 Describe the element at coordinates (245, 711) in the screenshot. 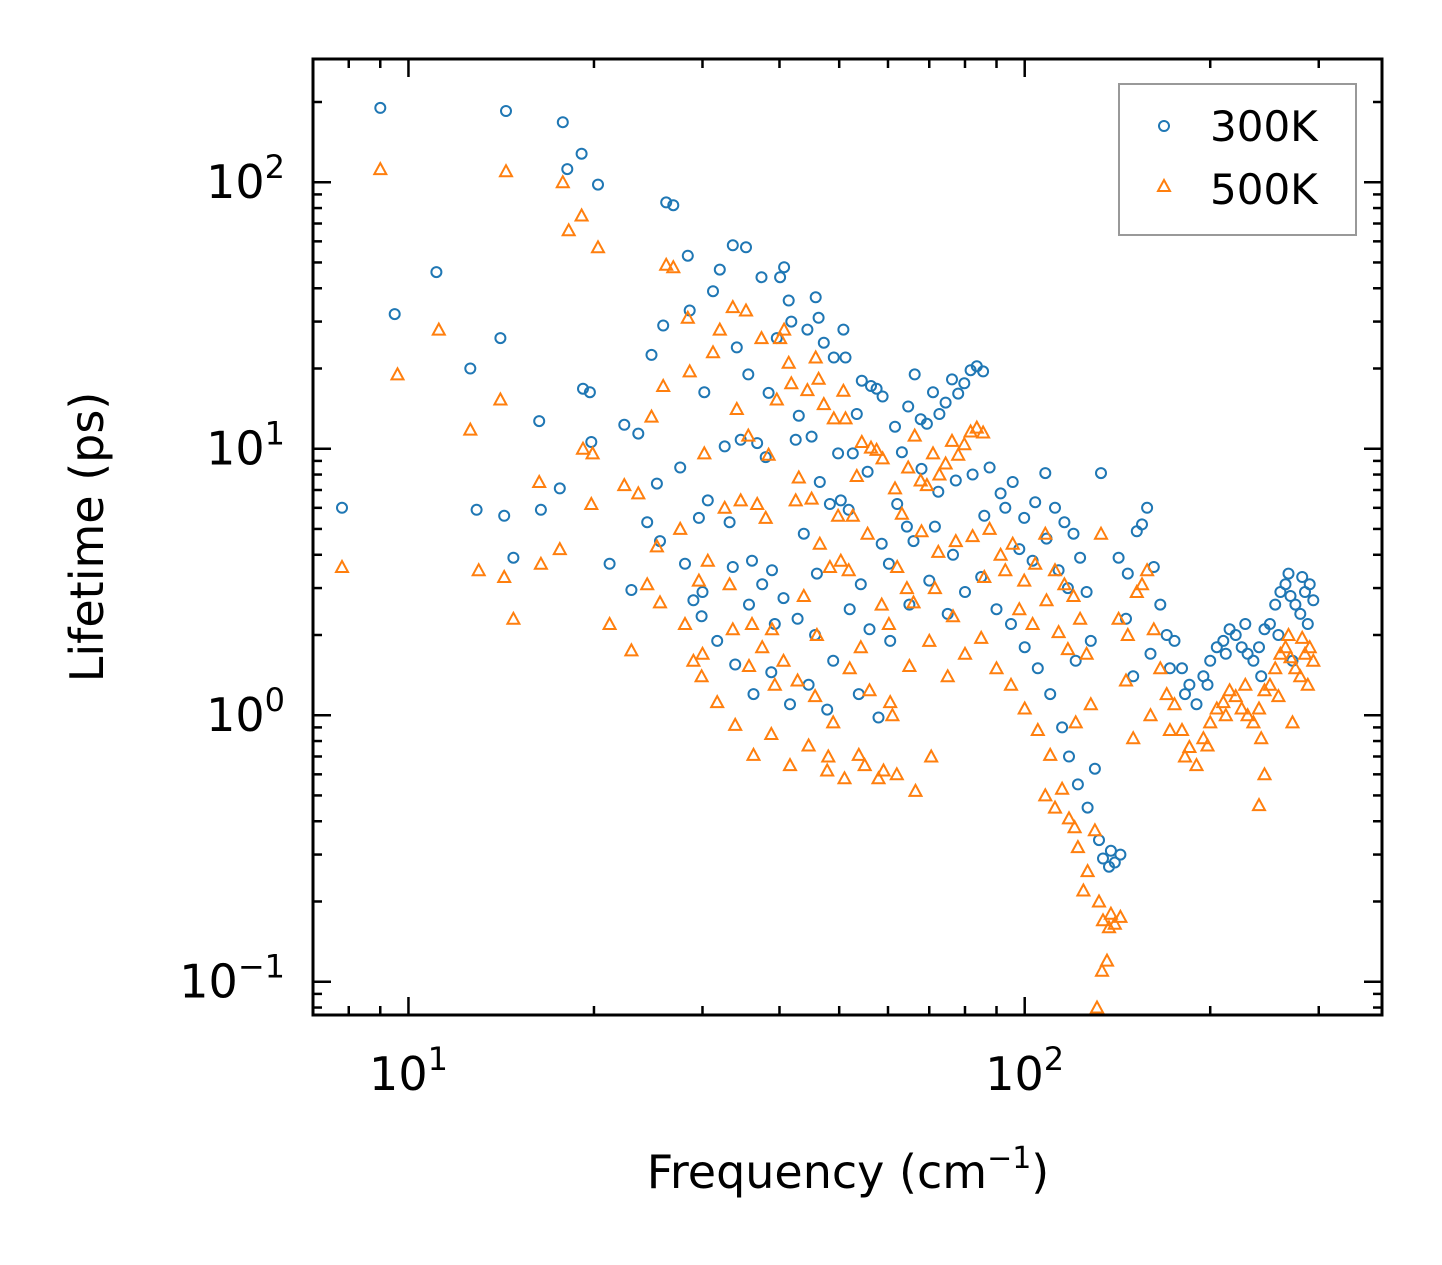

I see `y-tick-label-1: 10⁰` at that location.